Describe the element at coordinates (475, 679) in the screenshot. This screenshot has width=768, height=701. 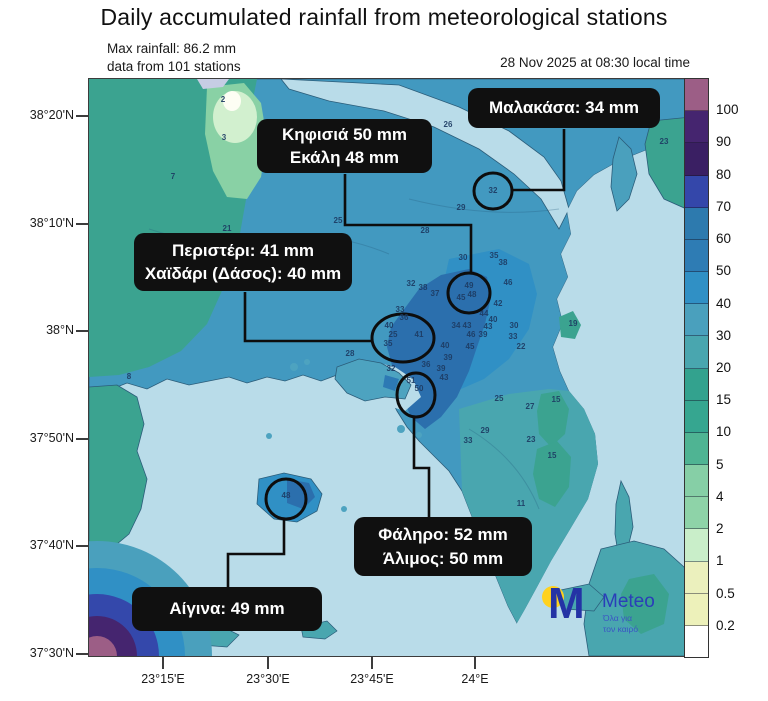
I see `lon-tick-label: 24°E` at that location.